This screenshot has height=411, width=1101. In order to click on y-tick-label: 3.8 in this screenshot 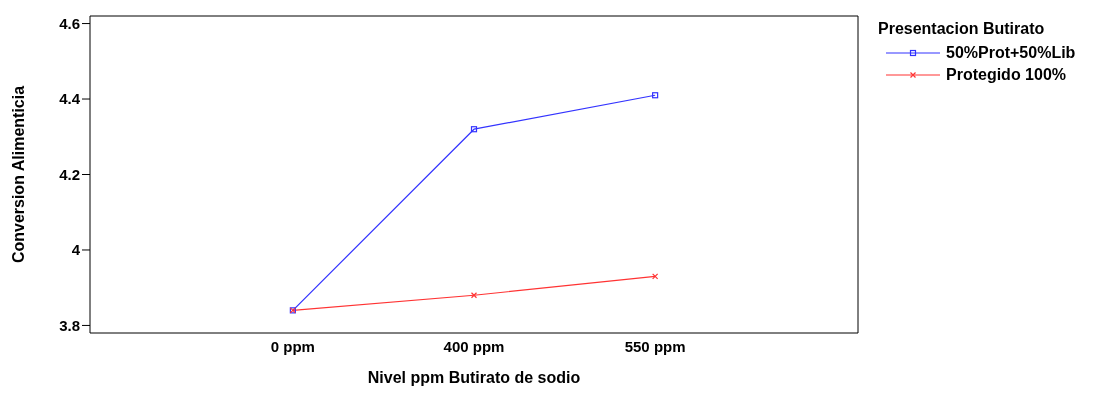, I will do `click(69, 325)`.